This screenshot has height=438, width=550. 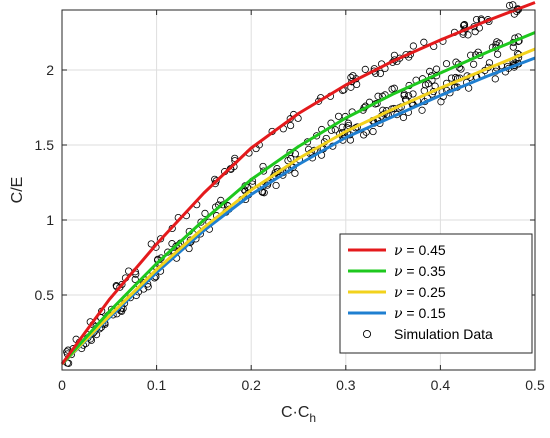 What do you see at coordinates (420, 250) in the screenshot?
I see `legend-label: ν = 0.45` at bounding box center [420, 250].